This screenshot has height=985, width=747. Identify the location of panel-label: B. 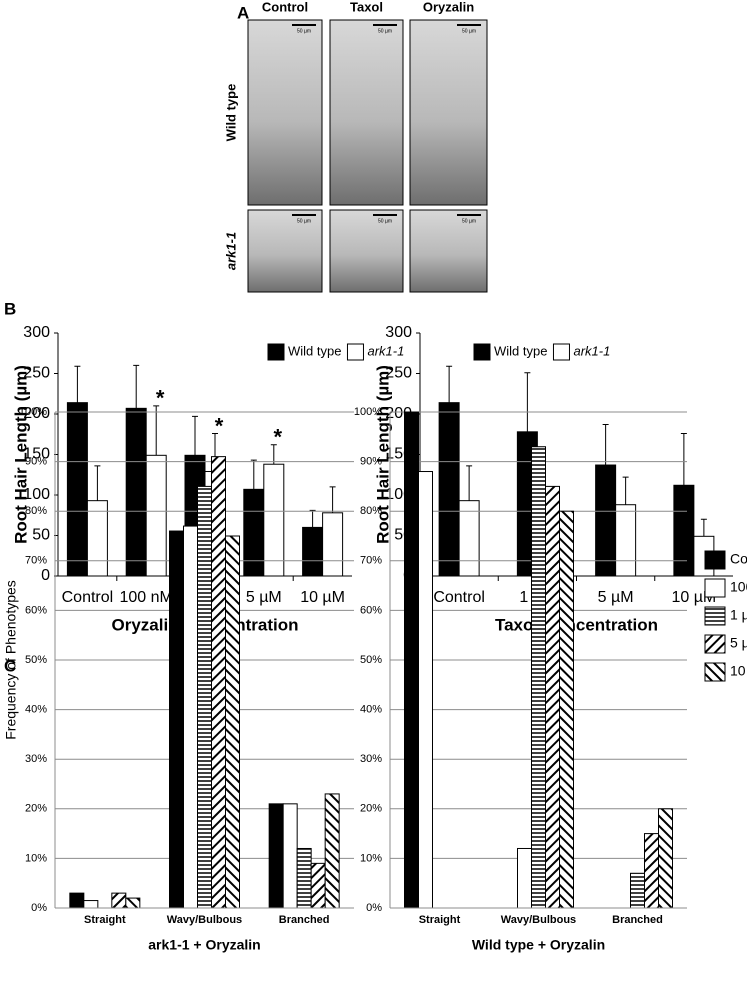
(10, 308).